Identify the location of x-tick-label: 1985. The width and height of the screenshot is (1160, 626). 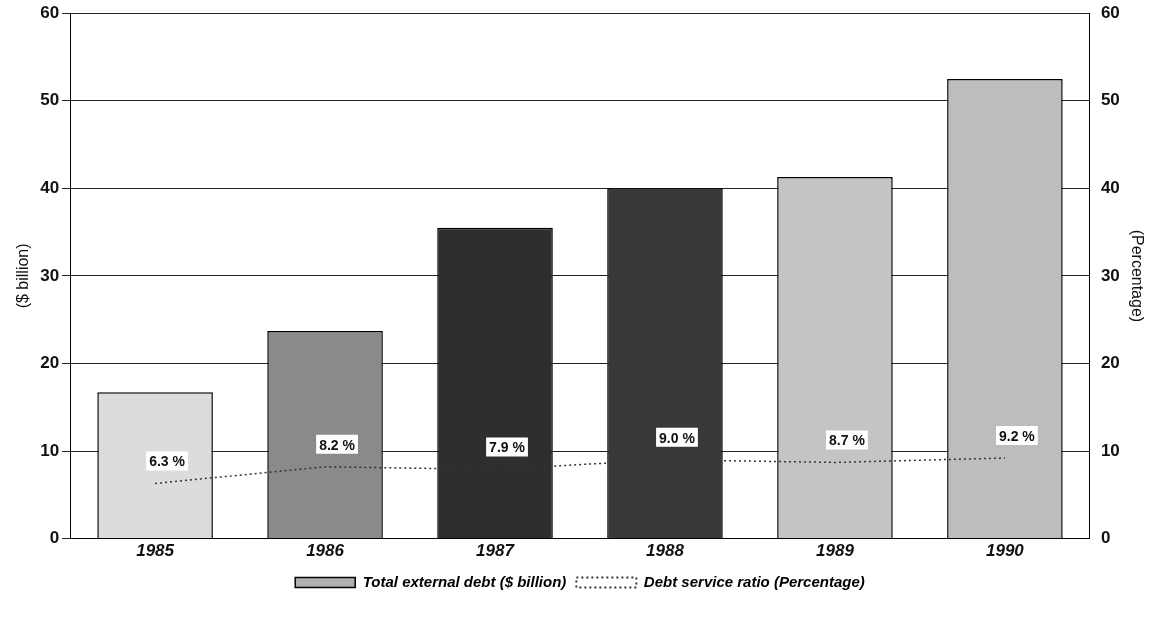
(155, 551).